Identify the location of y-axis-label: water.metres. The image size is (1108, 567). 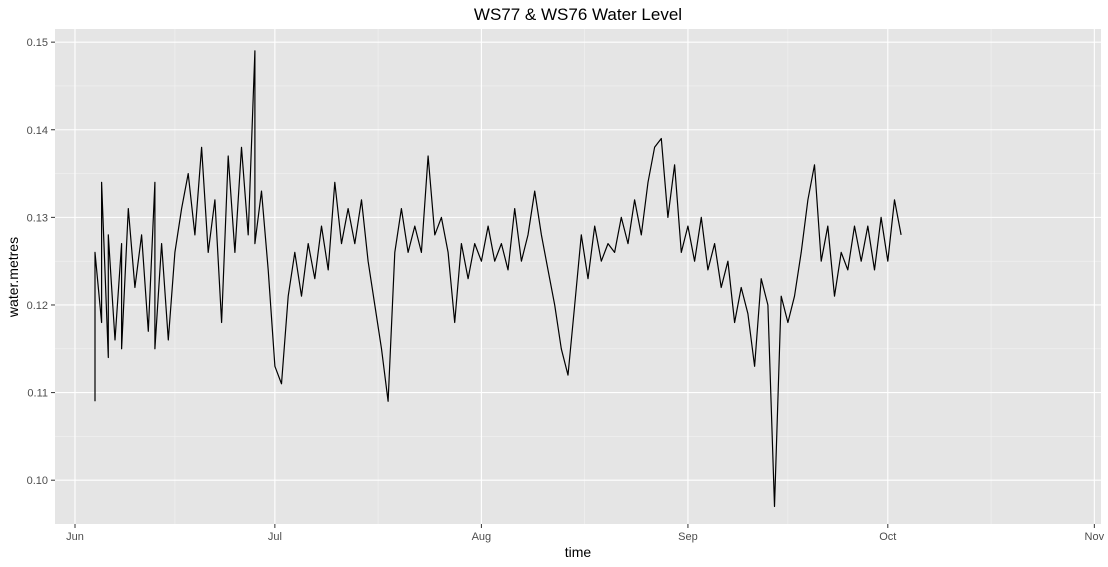
(13, 277).